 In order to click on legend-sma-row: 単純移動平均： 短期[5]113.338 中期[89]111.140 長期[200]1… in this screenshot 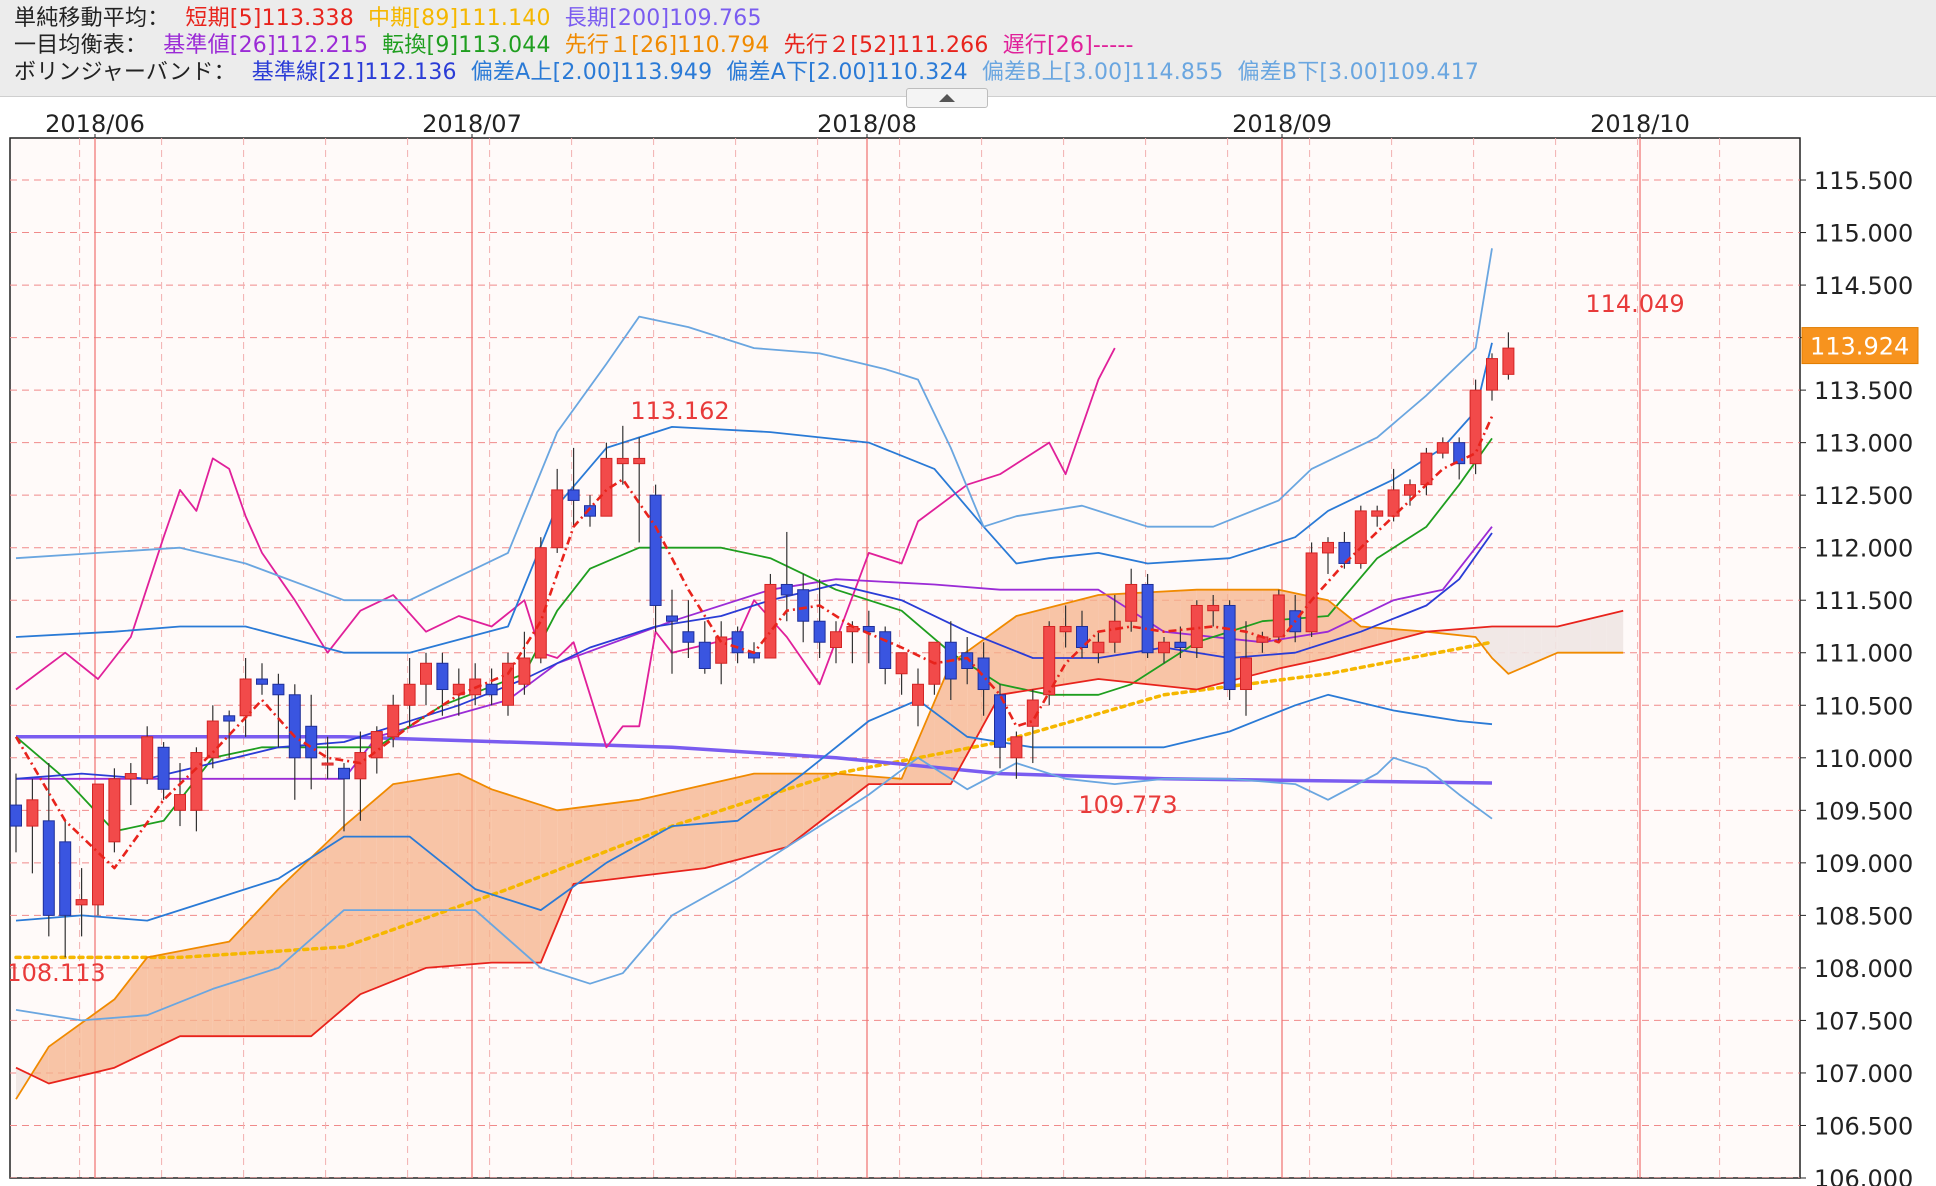, I will do `click(395, 19)`.